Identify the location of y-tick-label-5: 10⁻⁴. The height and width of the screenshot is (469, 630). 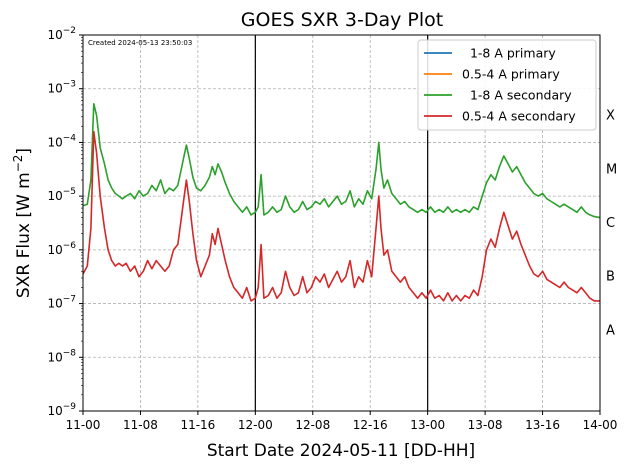
(61, 141).